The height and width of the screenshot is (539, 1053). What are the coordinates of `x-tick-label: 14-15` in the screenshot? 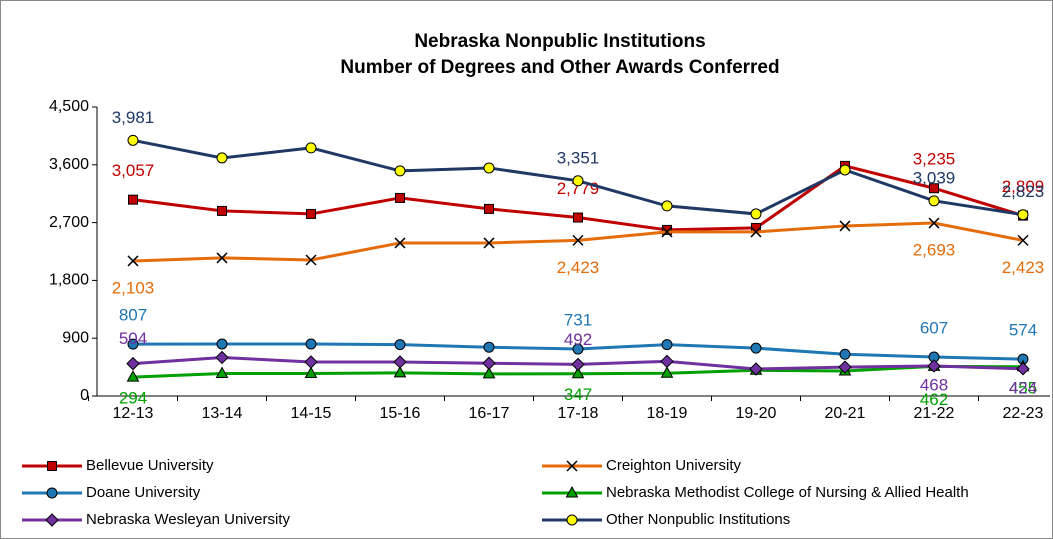 It's located at (311, 413).